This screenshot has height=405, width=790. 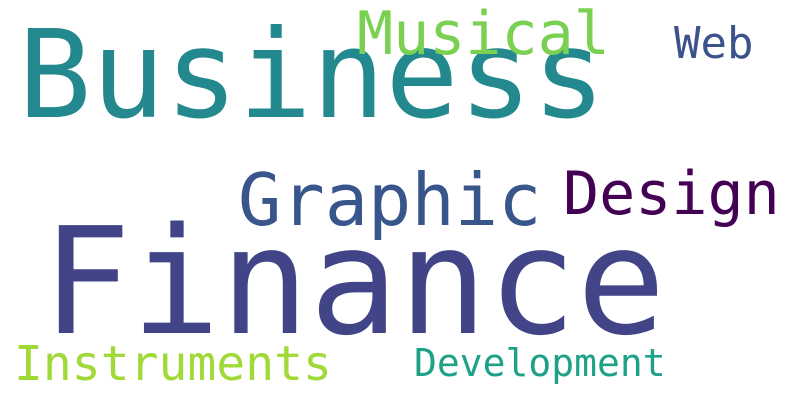 What do you see at coordinates (671, 194) in the screenshot?
I see `word-design: Design` at bounding box center [671, 194].